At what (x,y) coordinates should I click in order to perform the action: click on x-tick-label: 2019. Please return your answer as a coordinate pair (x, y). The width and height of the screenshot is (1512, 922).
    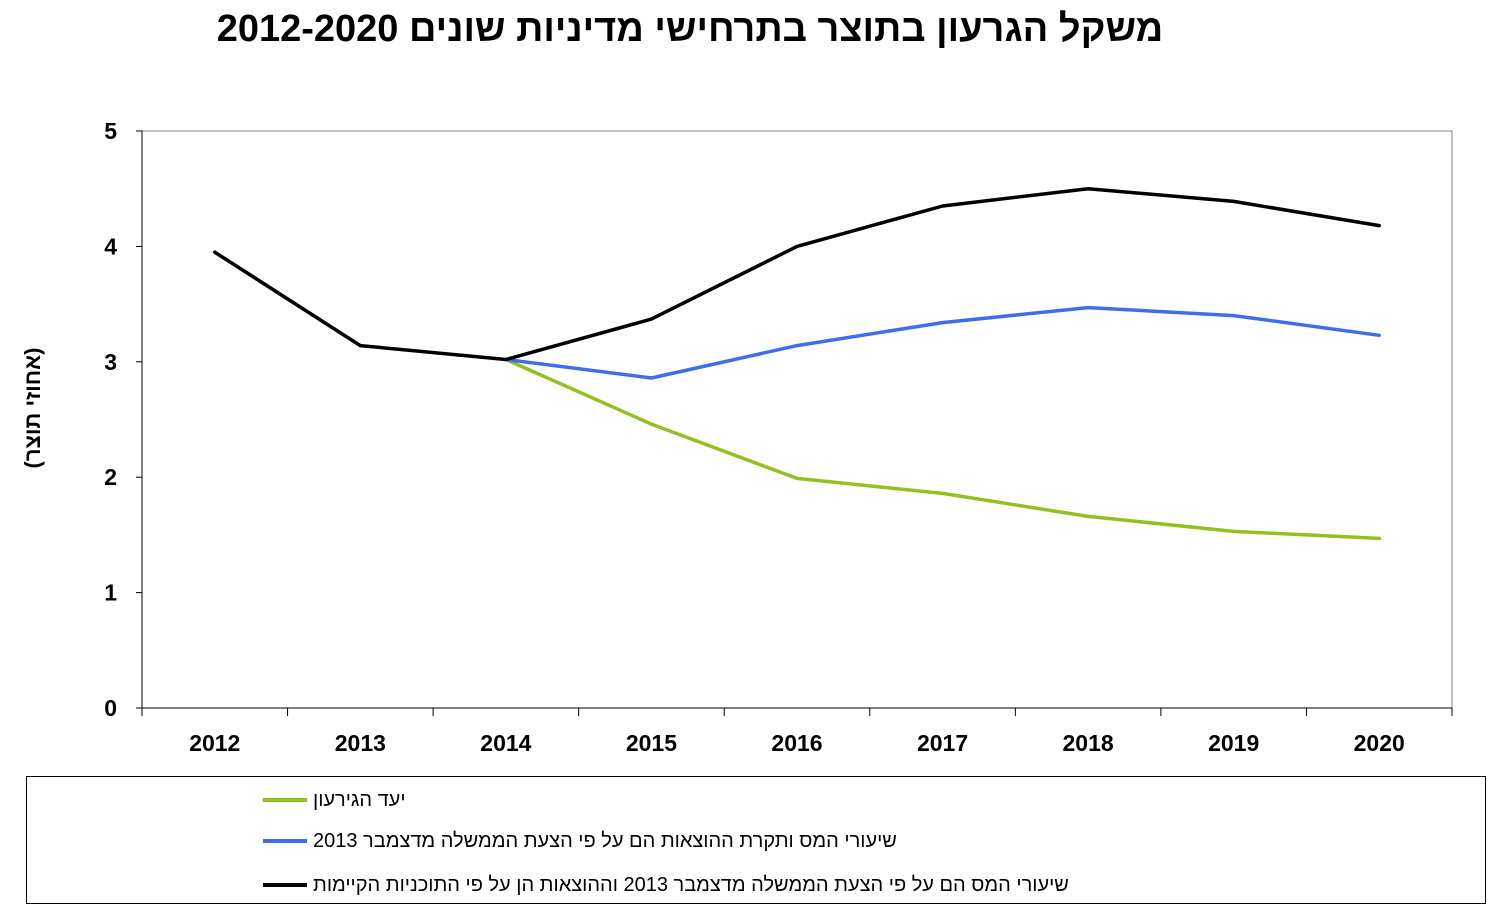
    Looking at the image, I should click on (1233, 743).